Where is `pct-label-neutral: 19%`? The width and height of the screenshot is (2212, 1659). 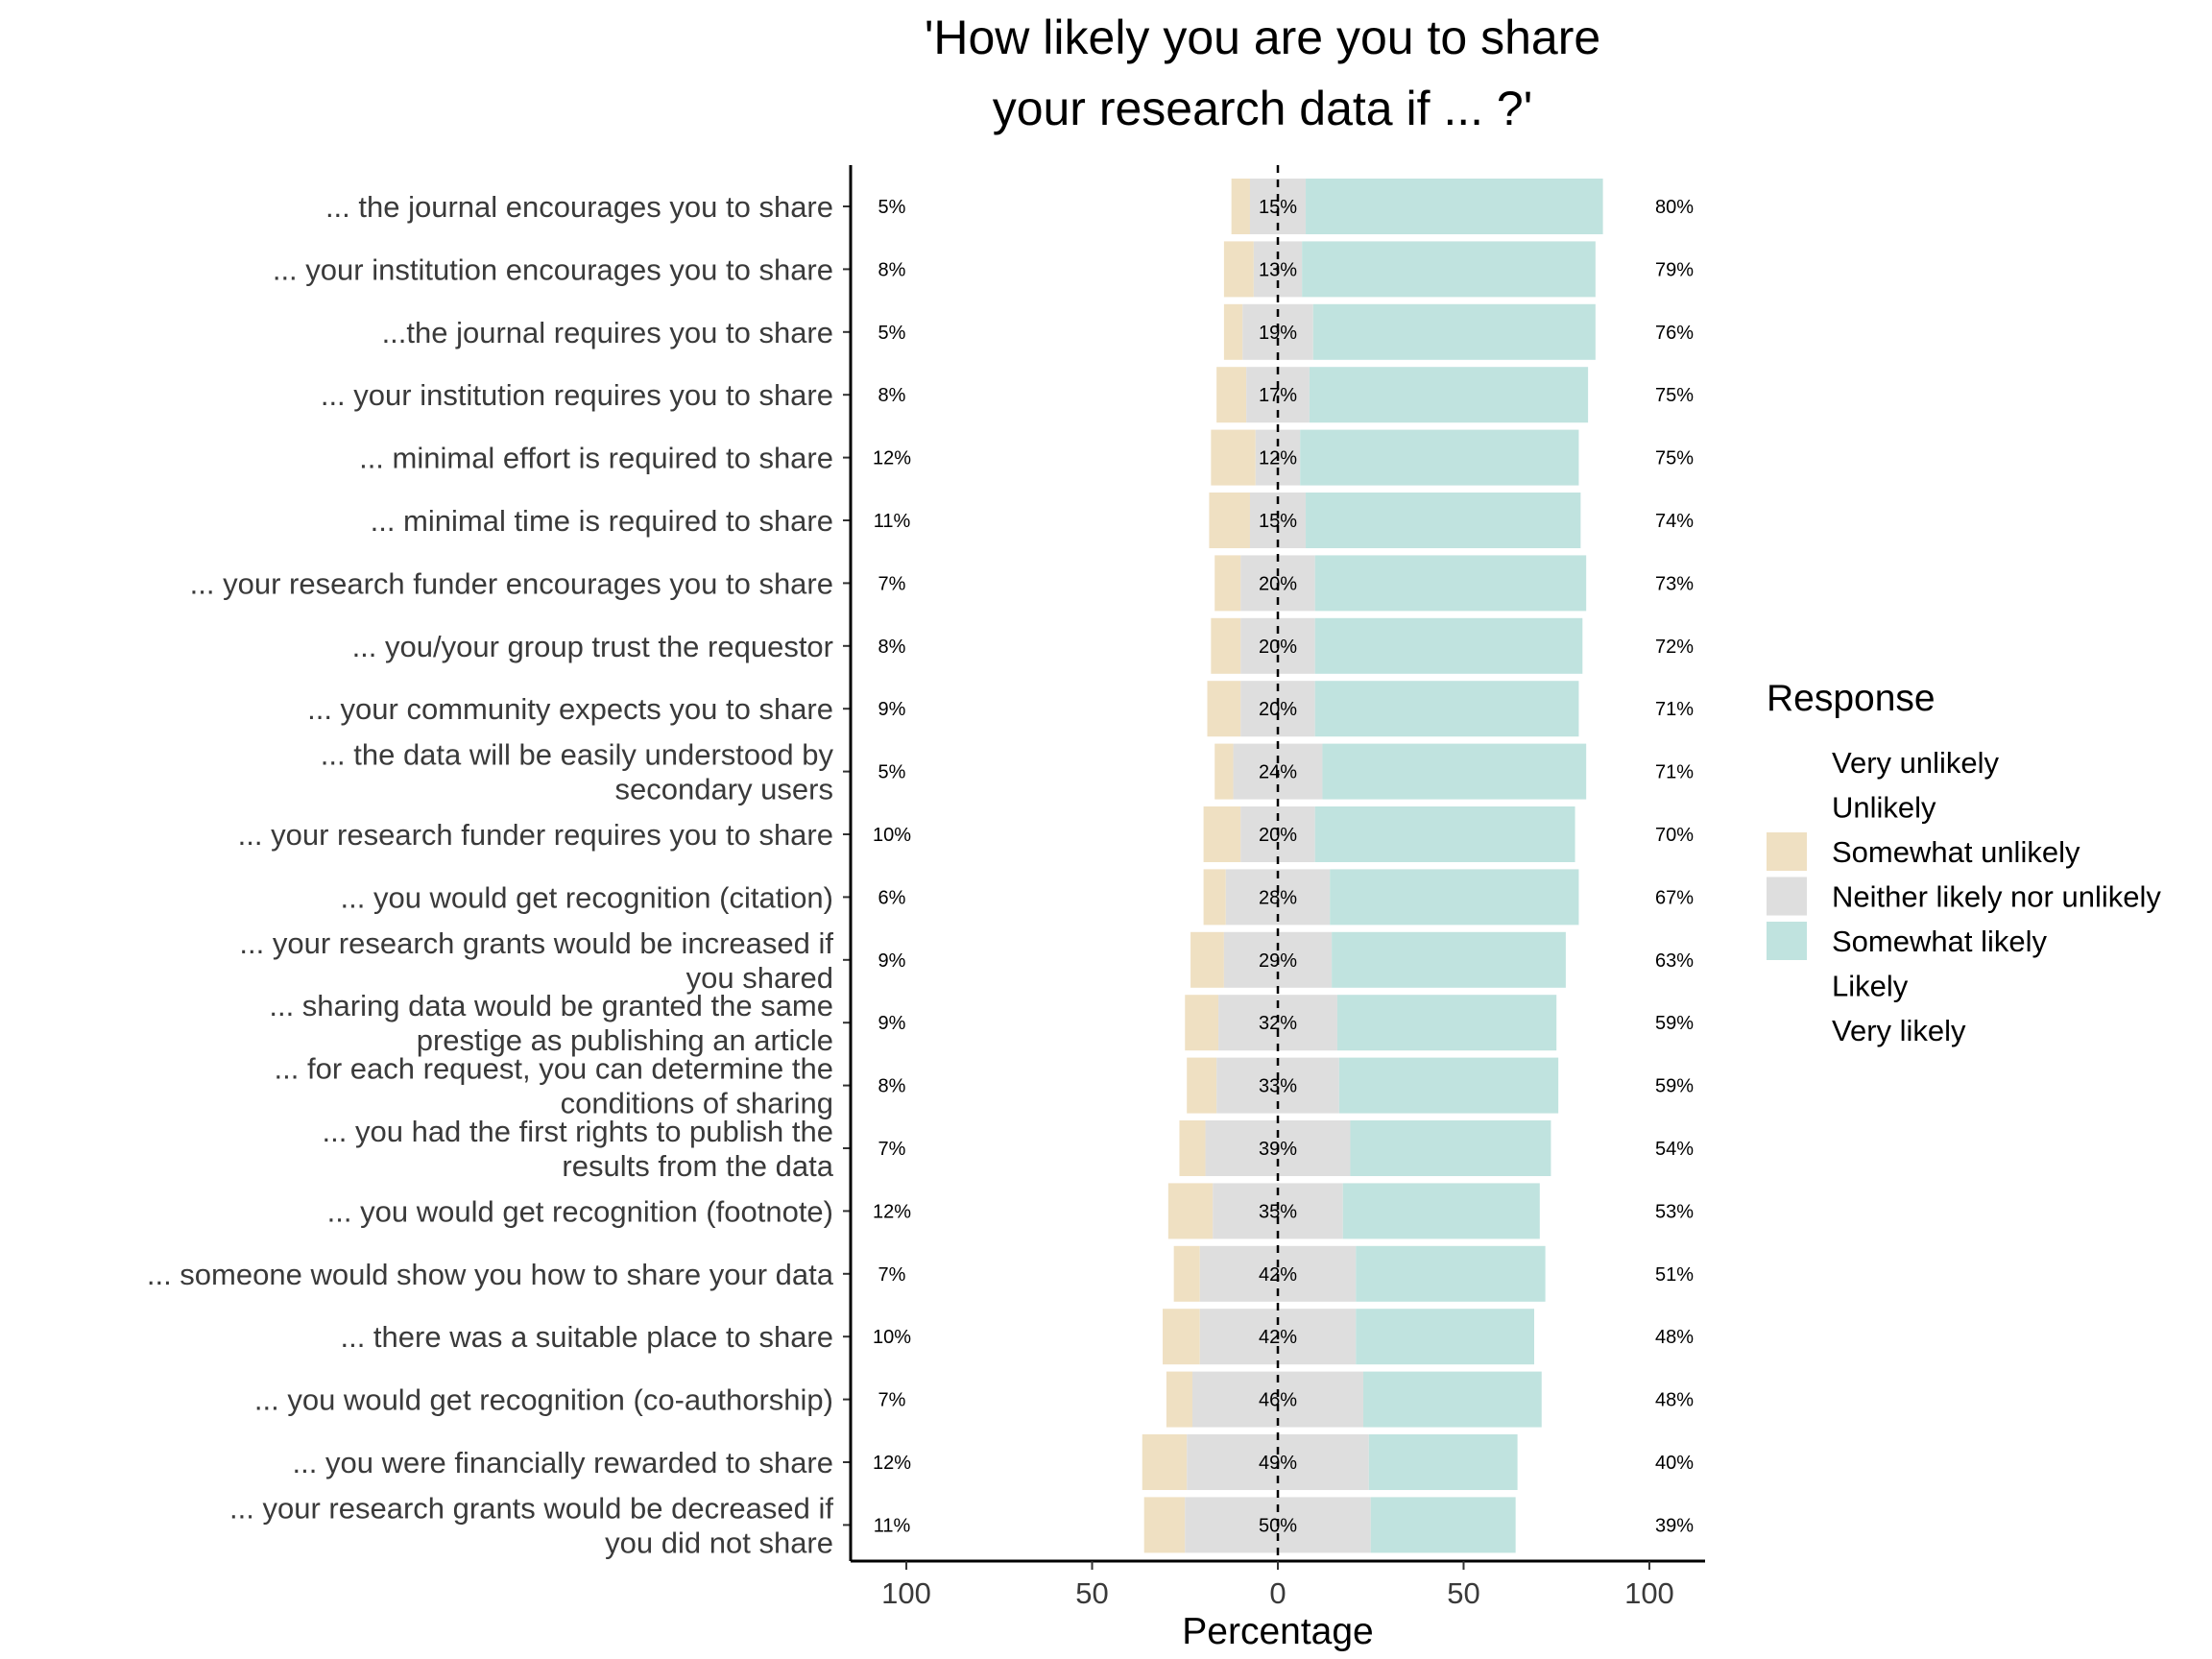 pct-label-neutral: 19% is located at coordinates (1278, 333).